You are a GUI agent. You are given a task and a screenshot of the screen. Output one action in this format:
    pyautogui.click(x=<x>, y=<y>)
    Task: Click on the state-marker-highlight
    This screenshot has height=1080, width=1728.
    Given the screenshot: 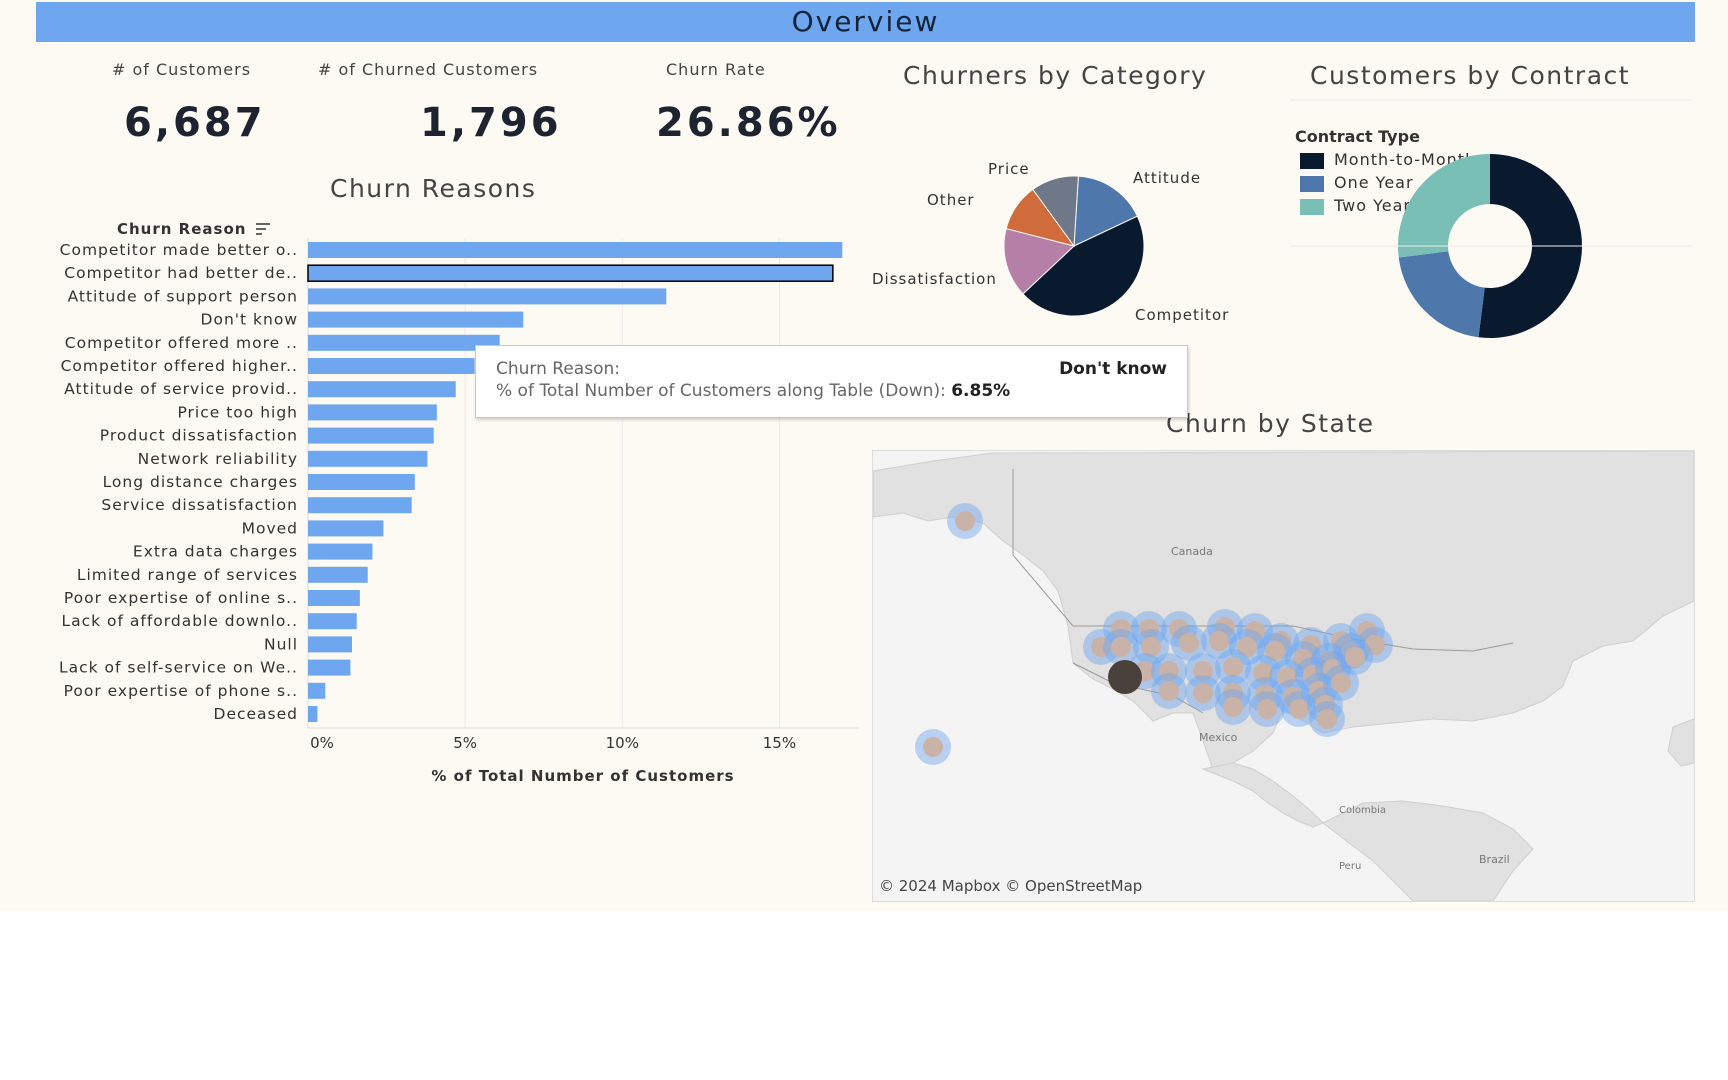 What is the action you would take?
    pyautogui.click(x=1125, y=677)
    